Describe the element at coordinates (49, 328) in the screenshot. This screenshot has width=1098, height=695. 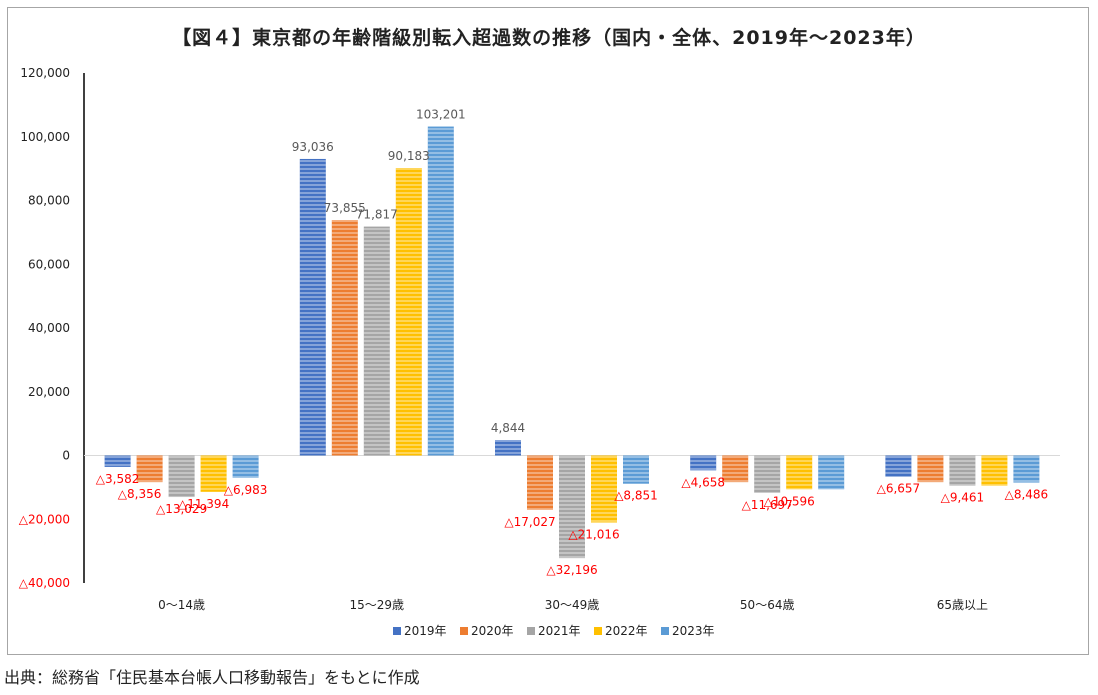
I see `y-tick-label: 40,000` at that location.